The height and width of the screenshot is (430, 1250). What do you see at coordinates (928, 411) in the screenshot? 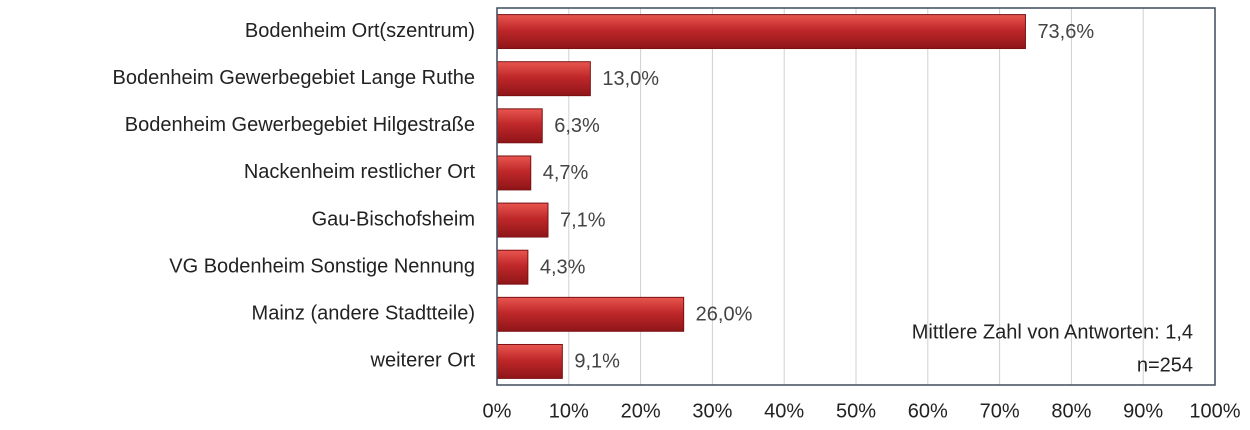
I see `x-tick-label: 60%` at bounding box center [928, 411].